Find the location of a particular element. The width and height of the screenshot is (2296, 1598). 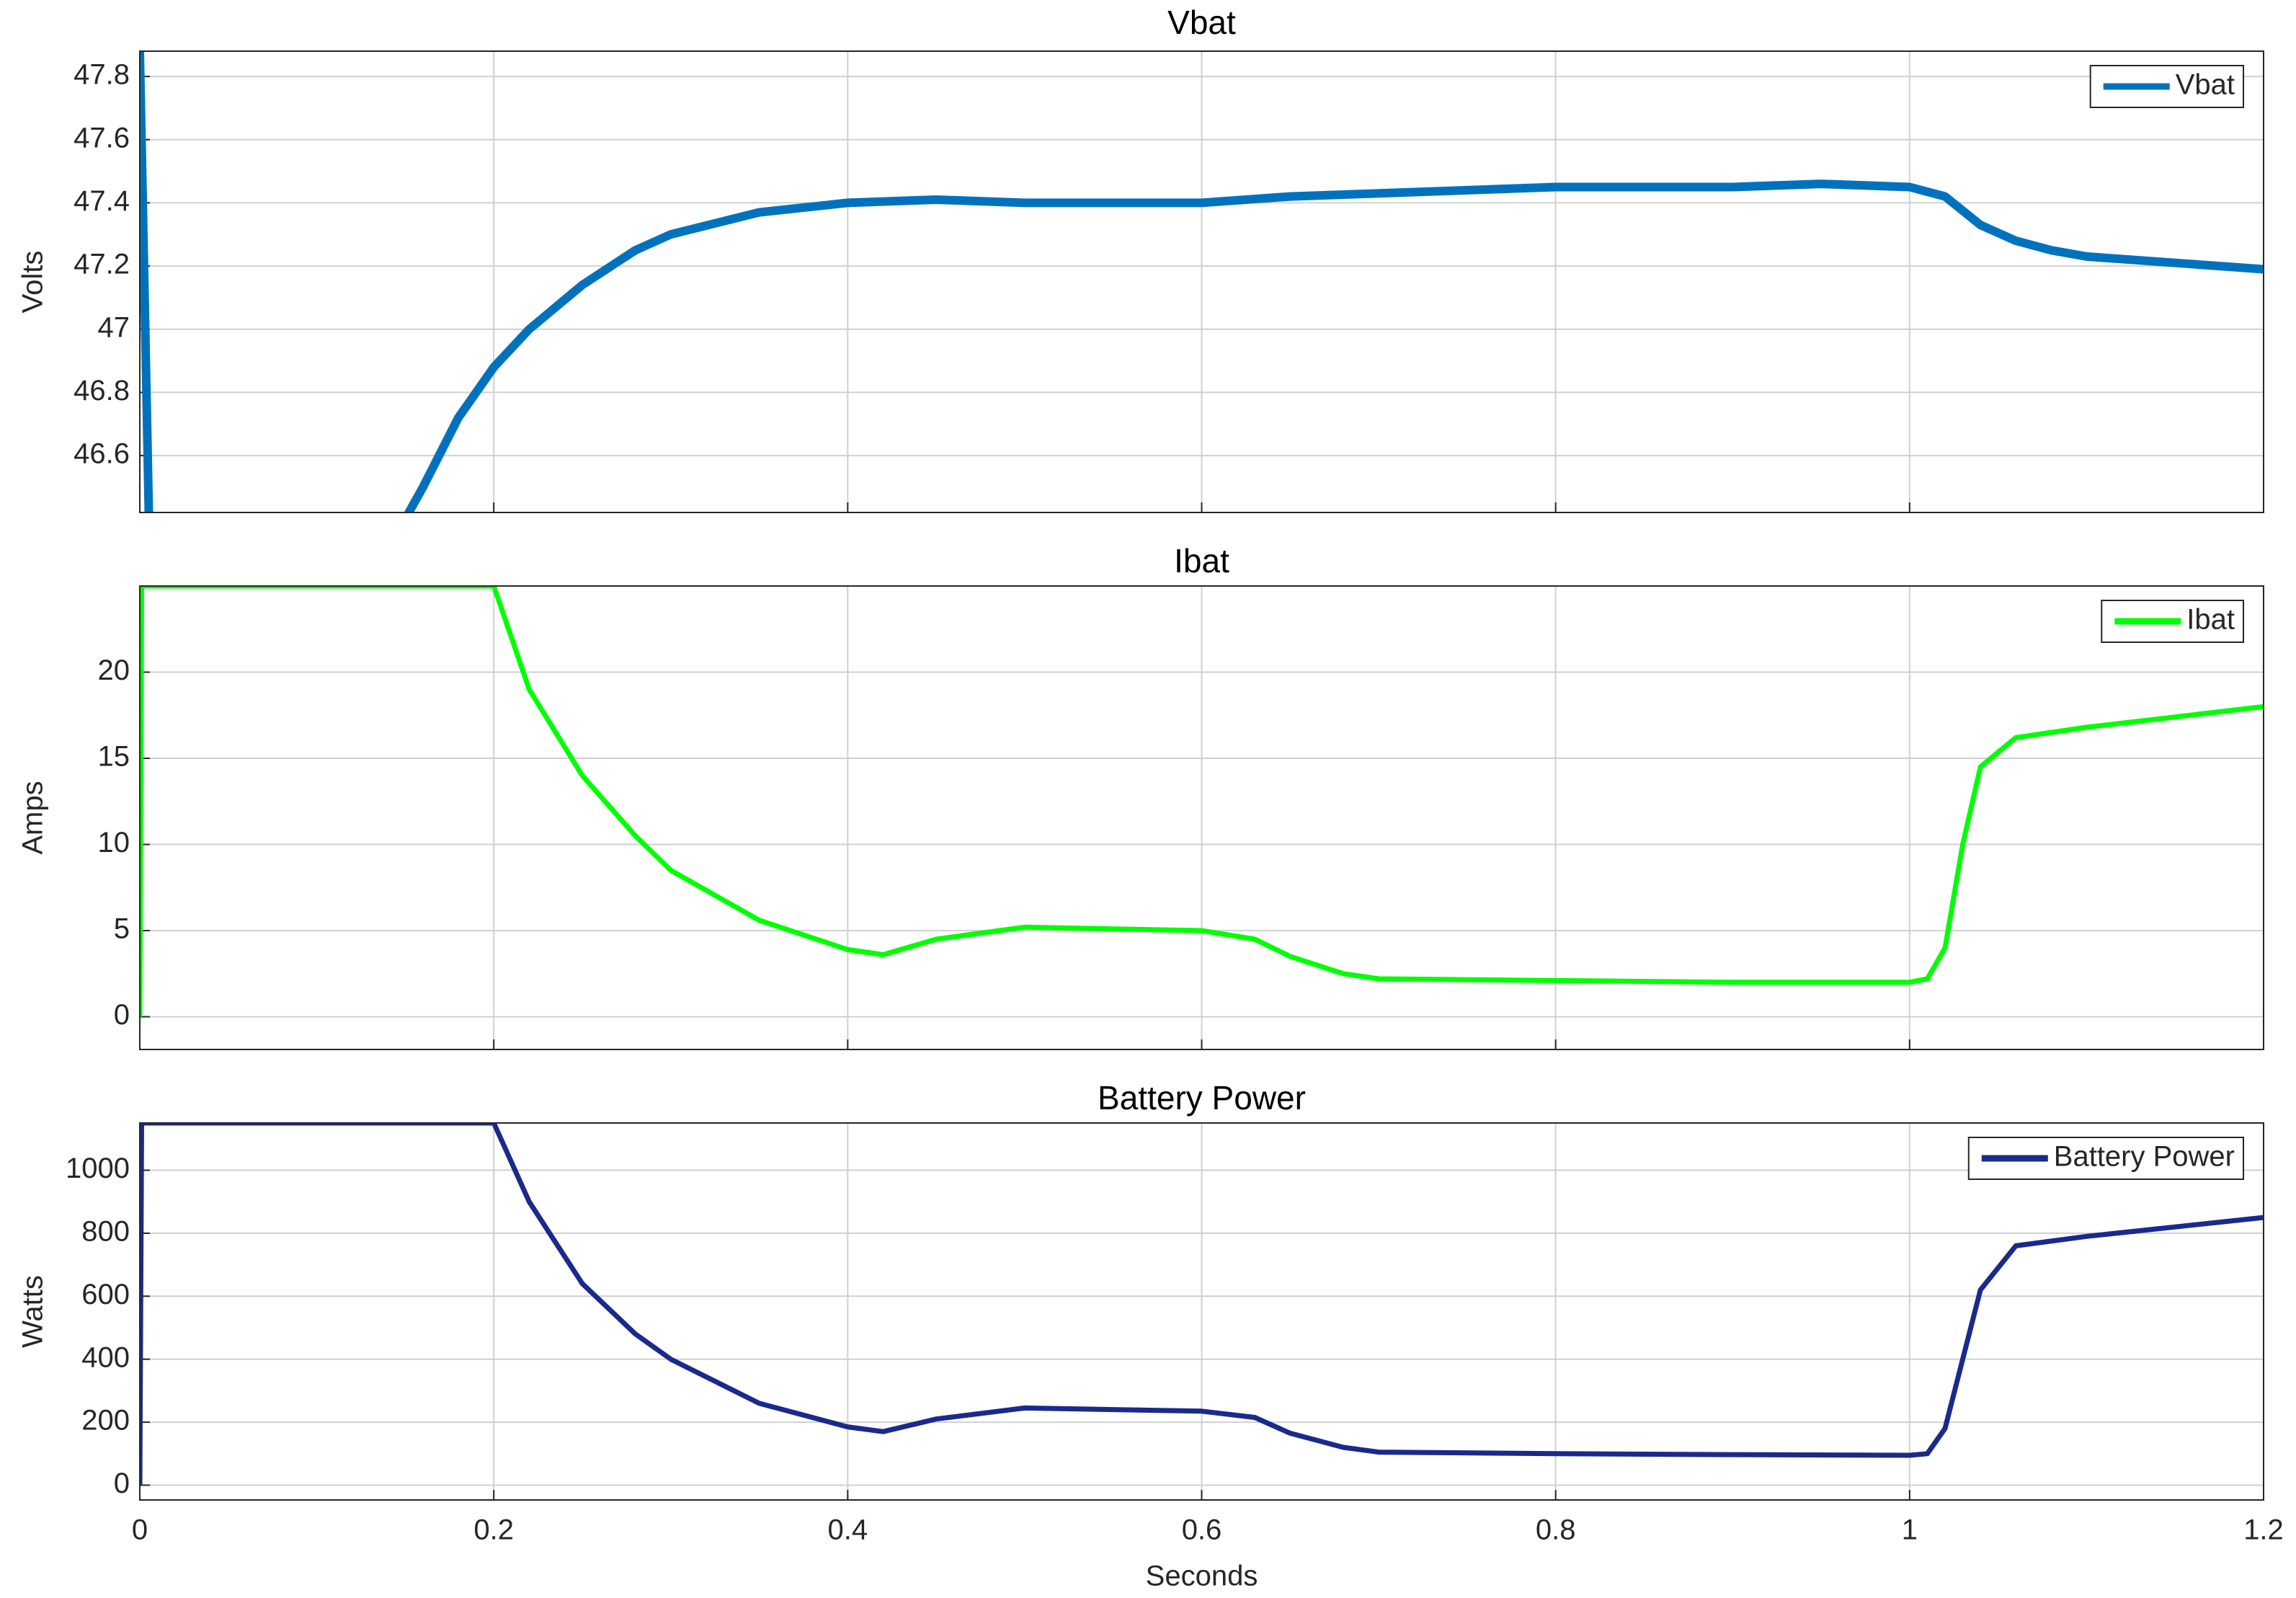

legend-label: Ibat is located at coordinates (2210, 620).